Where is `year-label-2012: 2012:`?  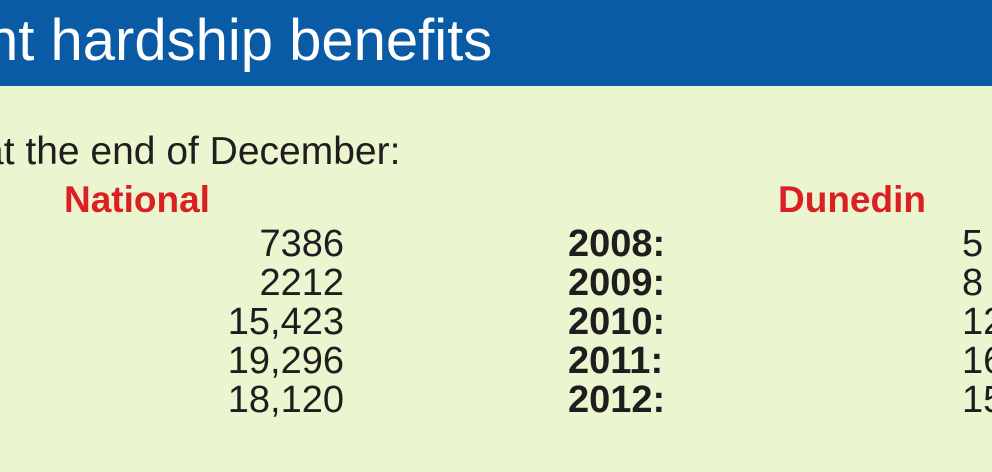 year-label-2012: 2012: is located at coordinates (617, 400).